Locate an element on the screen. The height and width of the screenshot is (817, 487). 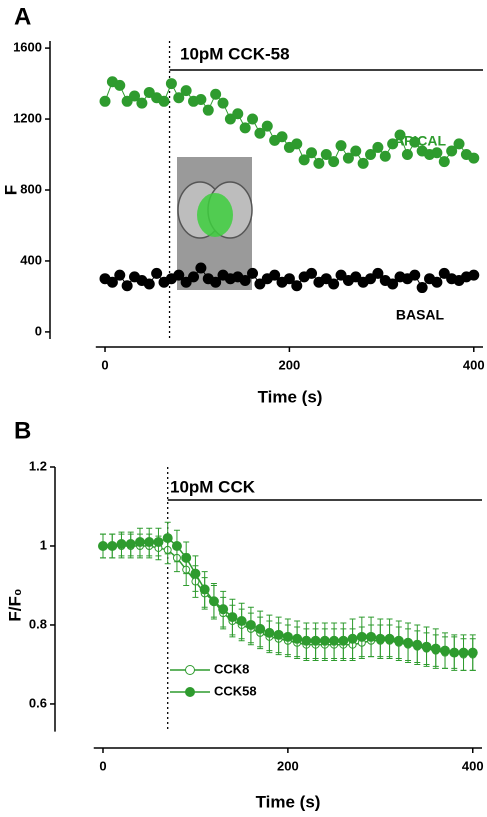
y-tick-label: 1 is located at coordinates (43, 544).